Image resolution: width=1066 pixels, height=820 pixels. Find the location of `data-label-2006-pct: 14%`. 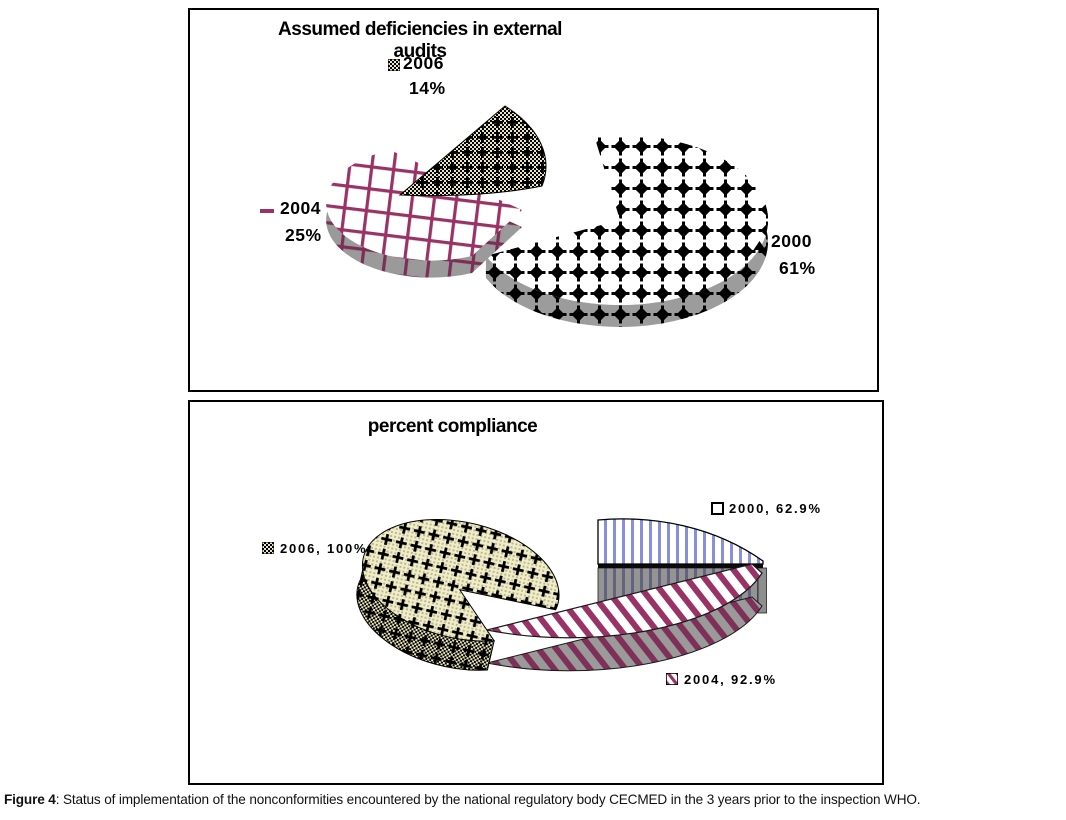

data-label-2006-pct: 14% is located at coordinates (427, 88).